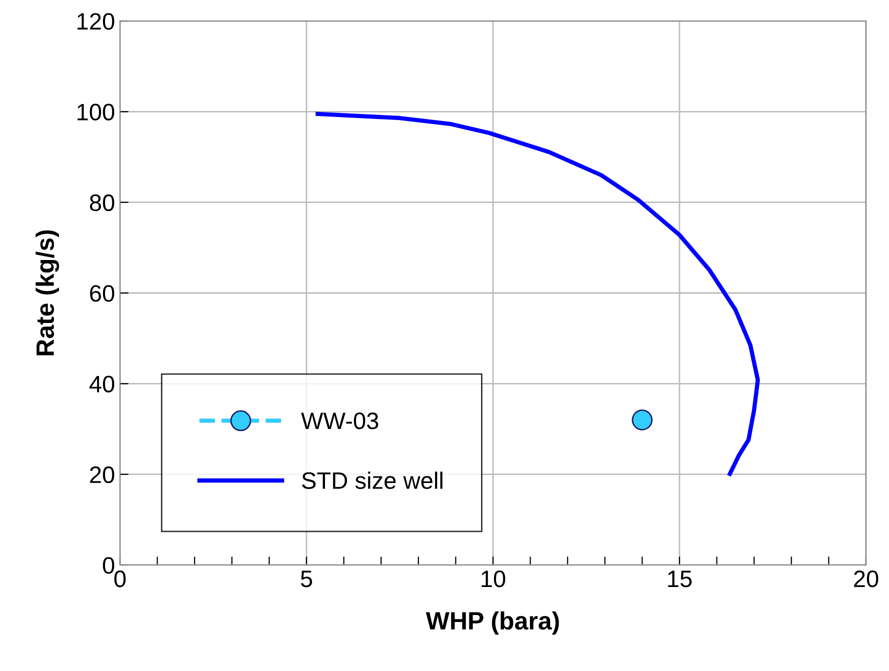 Image resolution: width=889 pixels, height=671 pixels. What do you see at coordinates (102, 293) in the screenshot?
I see `y-tick-label: 60` at bounding box center [102, 293].